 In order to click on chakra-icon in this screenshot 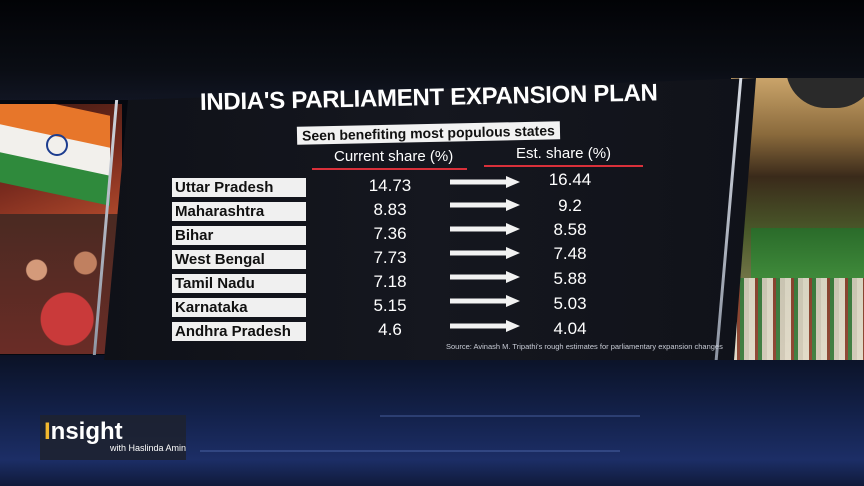, I will do `click(57, 145)`.